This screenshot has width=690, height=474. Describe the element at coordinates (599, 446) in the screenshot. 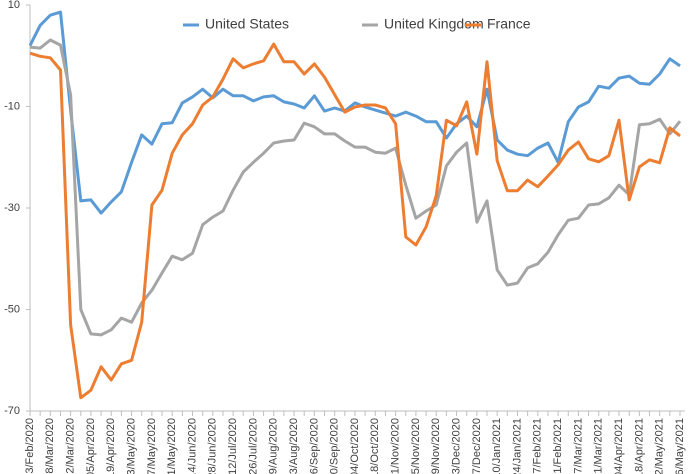

I see `x-tick-label: 21/Mar/2021` at that location.